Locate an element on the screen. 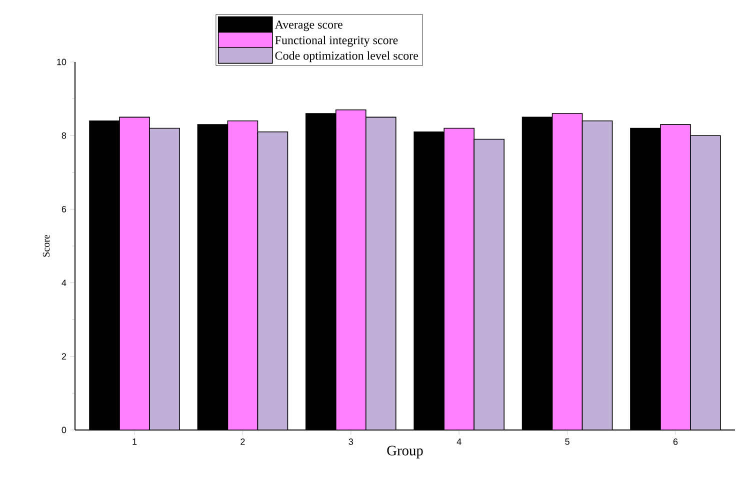 The height and width of the screenshot is (478, 742). legend-label: Average score is located at coordinates (308, 26).